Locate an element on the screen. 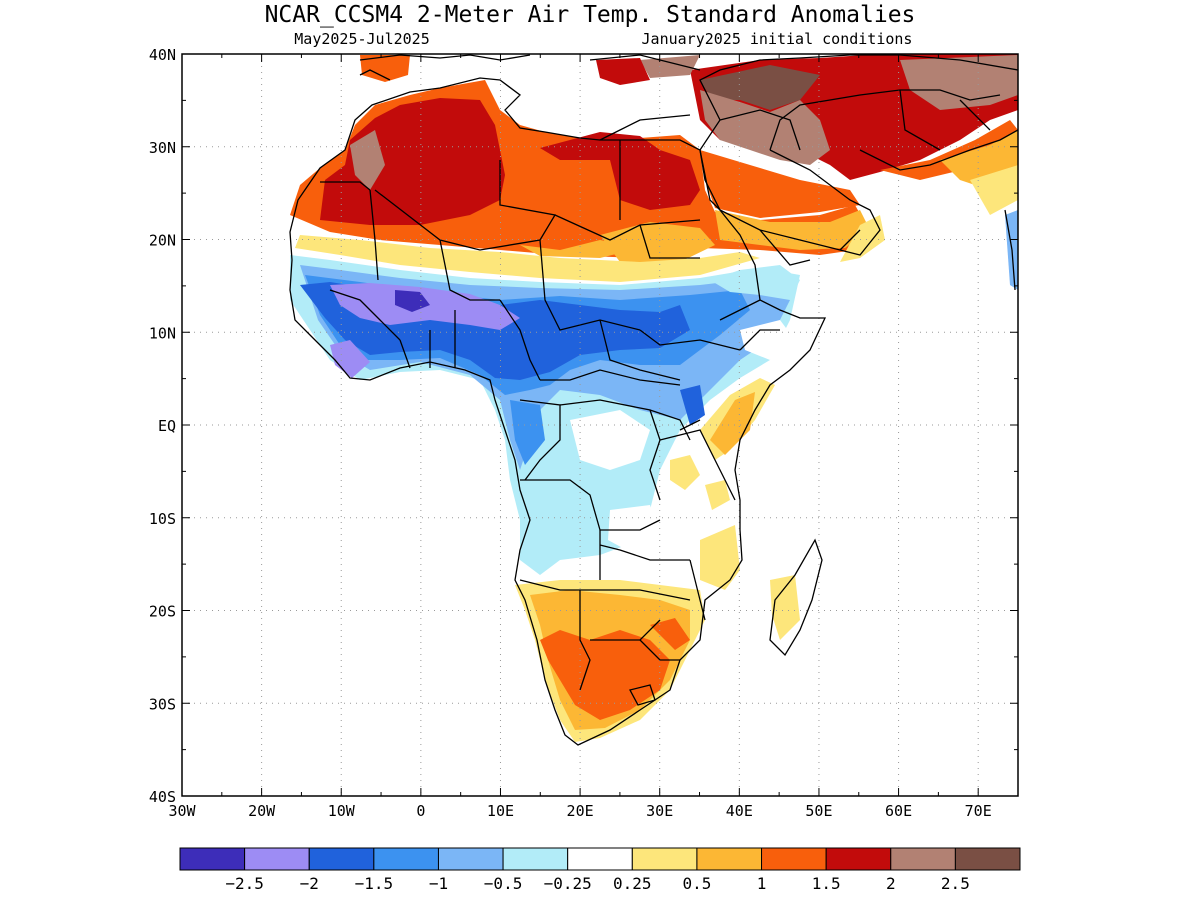 The width and height of the screenshot is (1200, 900). colorbar-label: 0.5 is located at coordinates (696, 883).